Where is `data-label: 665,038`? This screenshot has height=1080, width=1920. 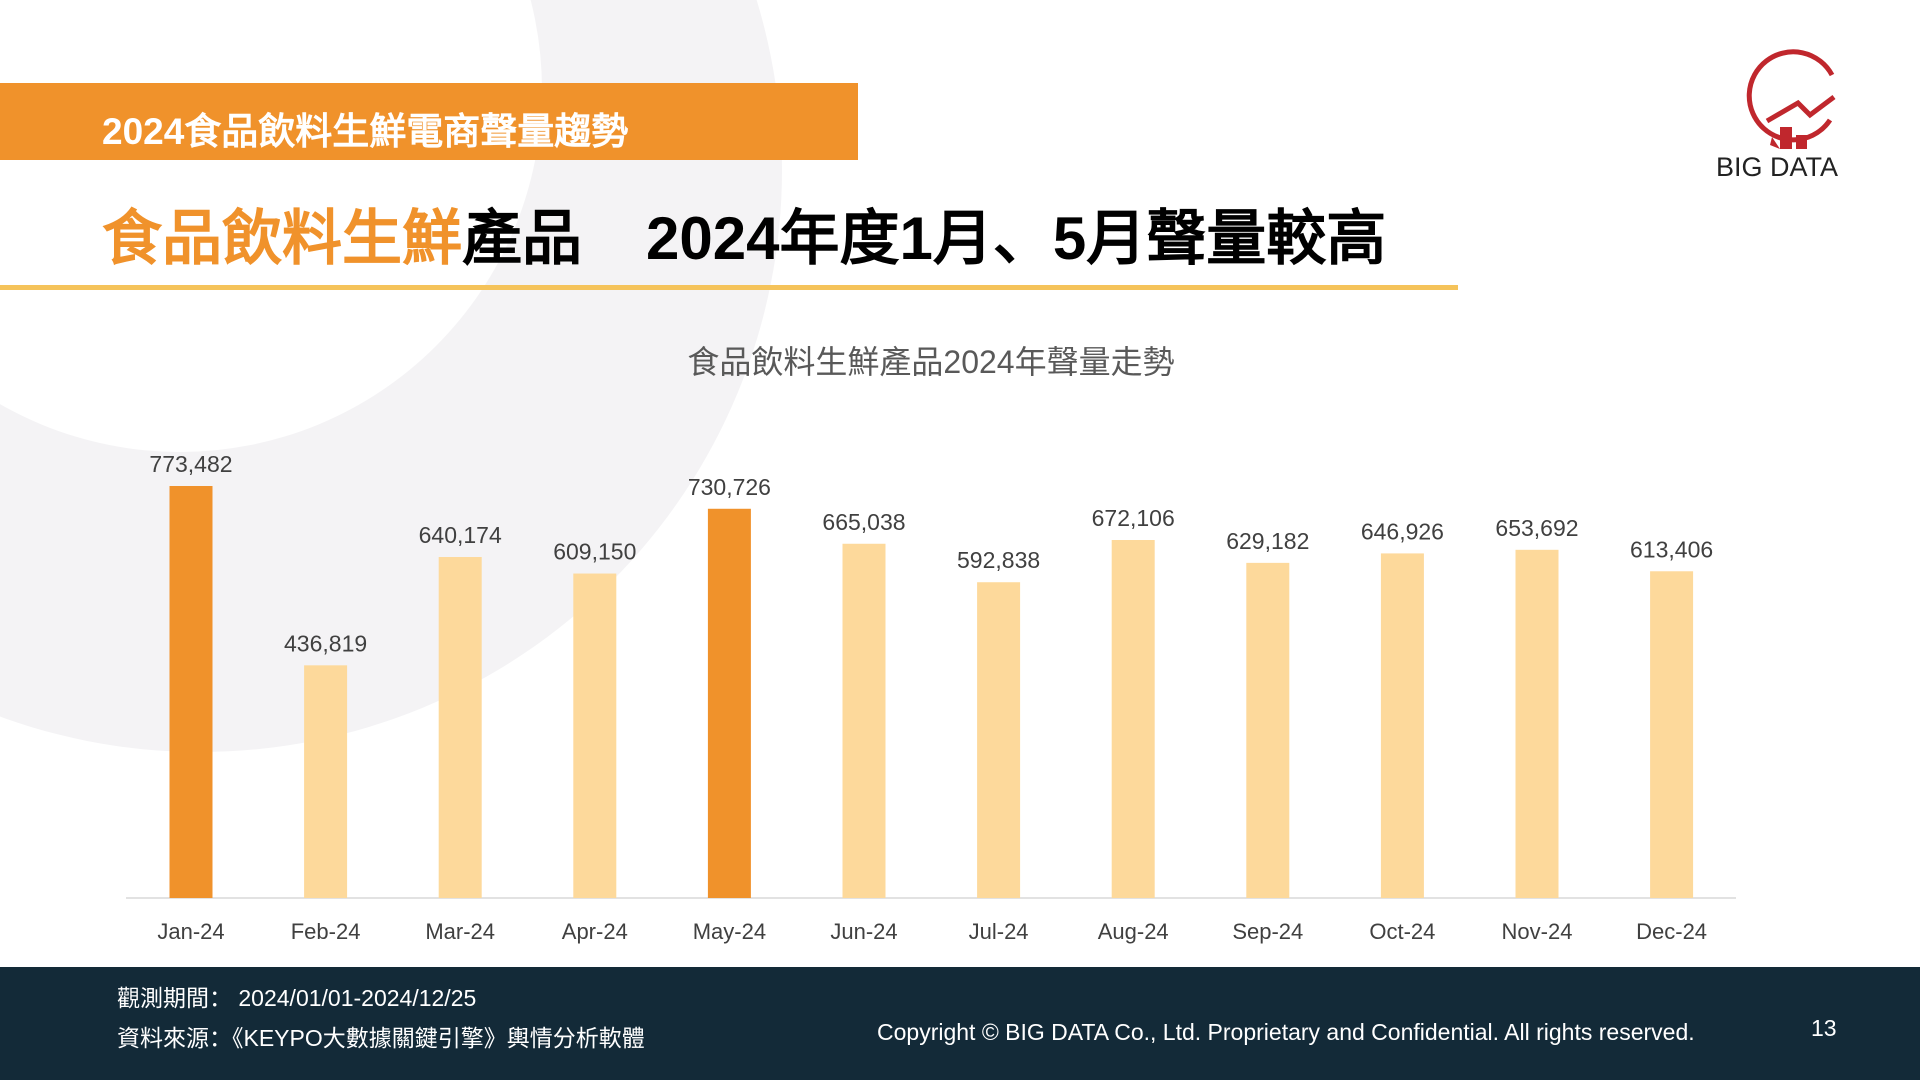
data-label: 665,038 is located at coordinates (863, 522).